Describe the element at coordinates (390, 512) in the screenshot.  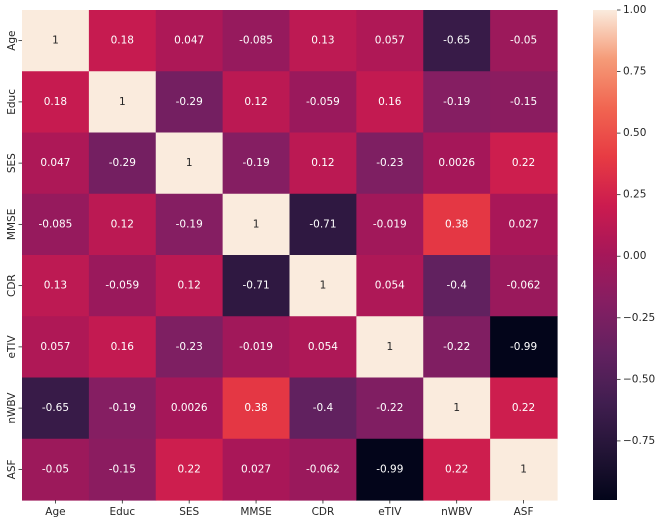
I see `x-tick-label: eTIV` at that location.